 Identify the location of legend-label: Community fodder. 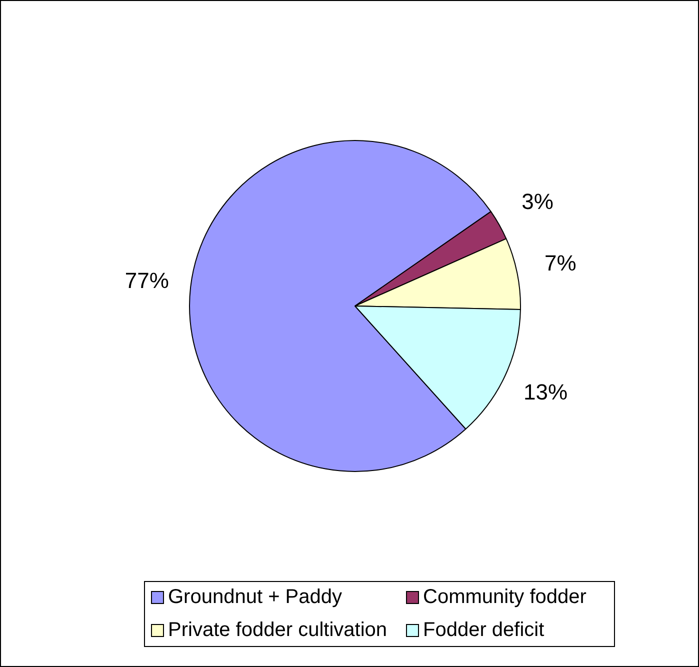
(504, 597).